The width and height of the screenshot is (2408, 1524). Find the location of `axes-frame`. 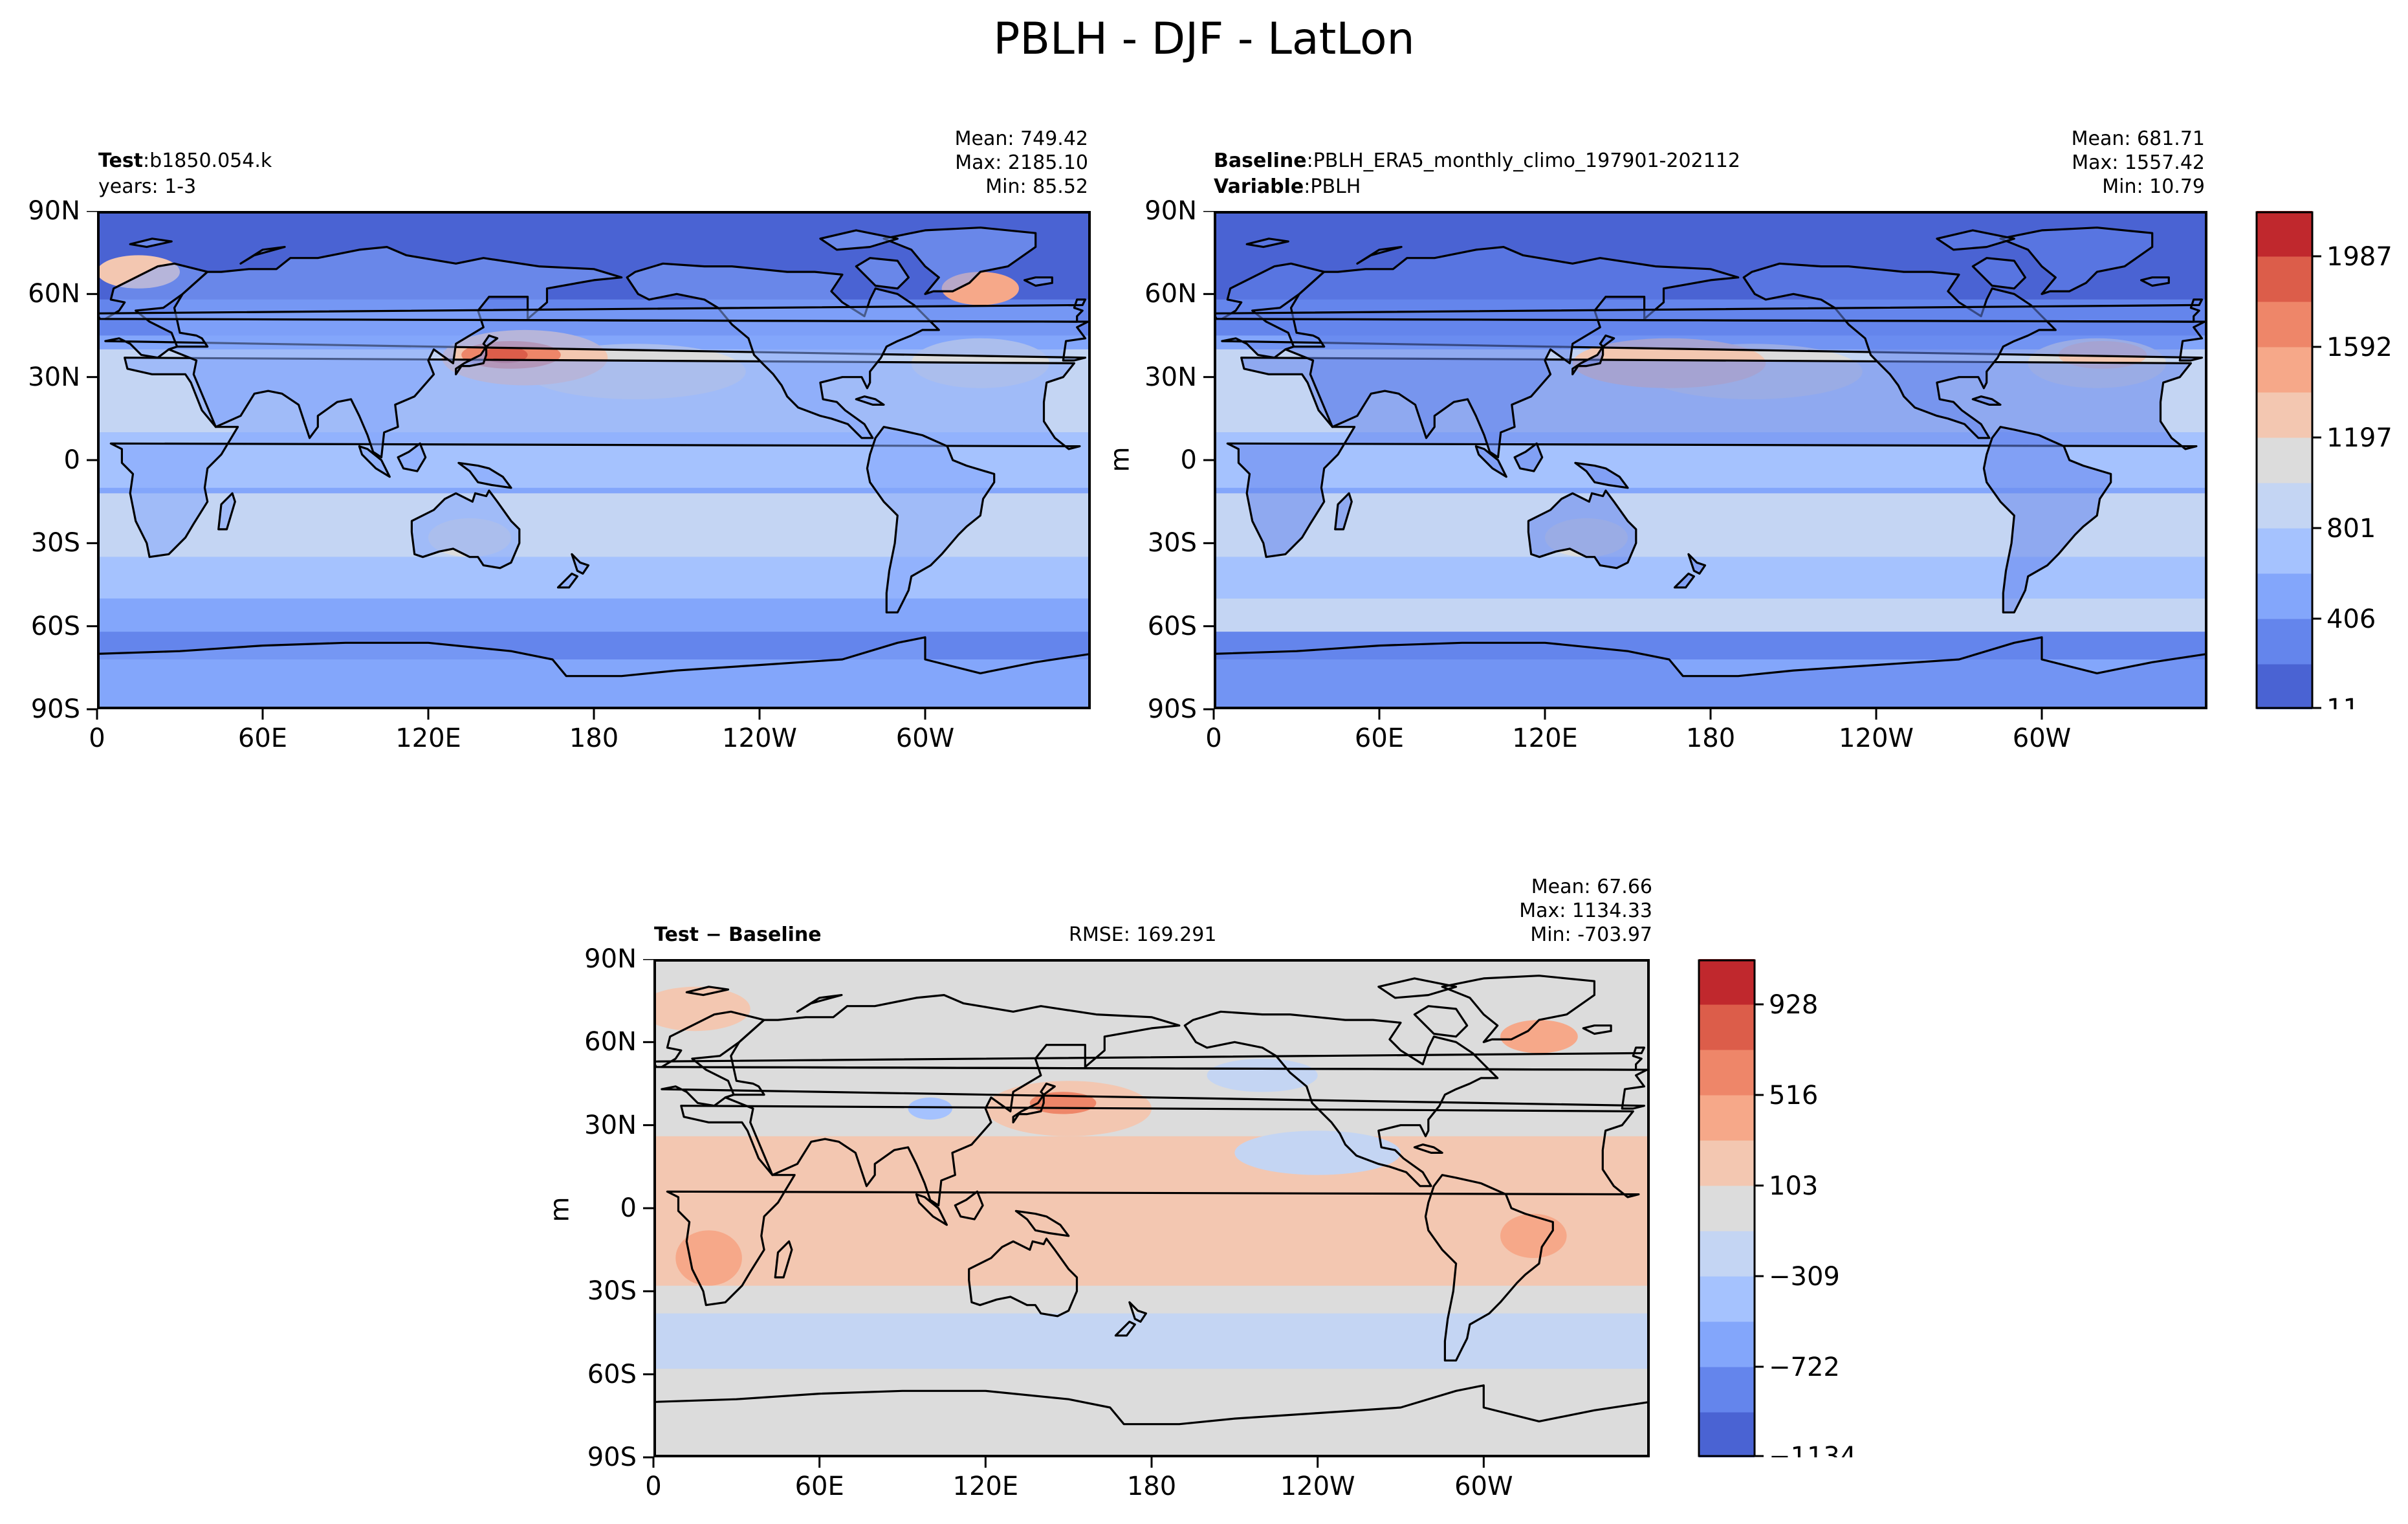

axes-frame is located at coordinates (1151, 1208).